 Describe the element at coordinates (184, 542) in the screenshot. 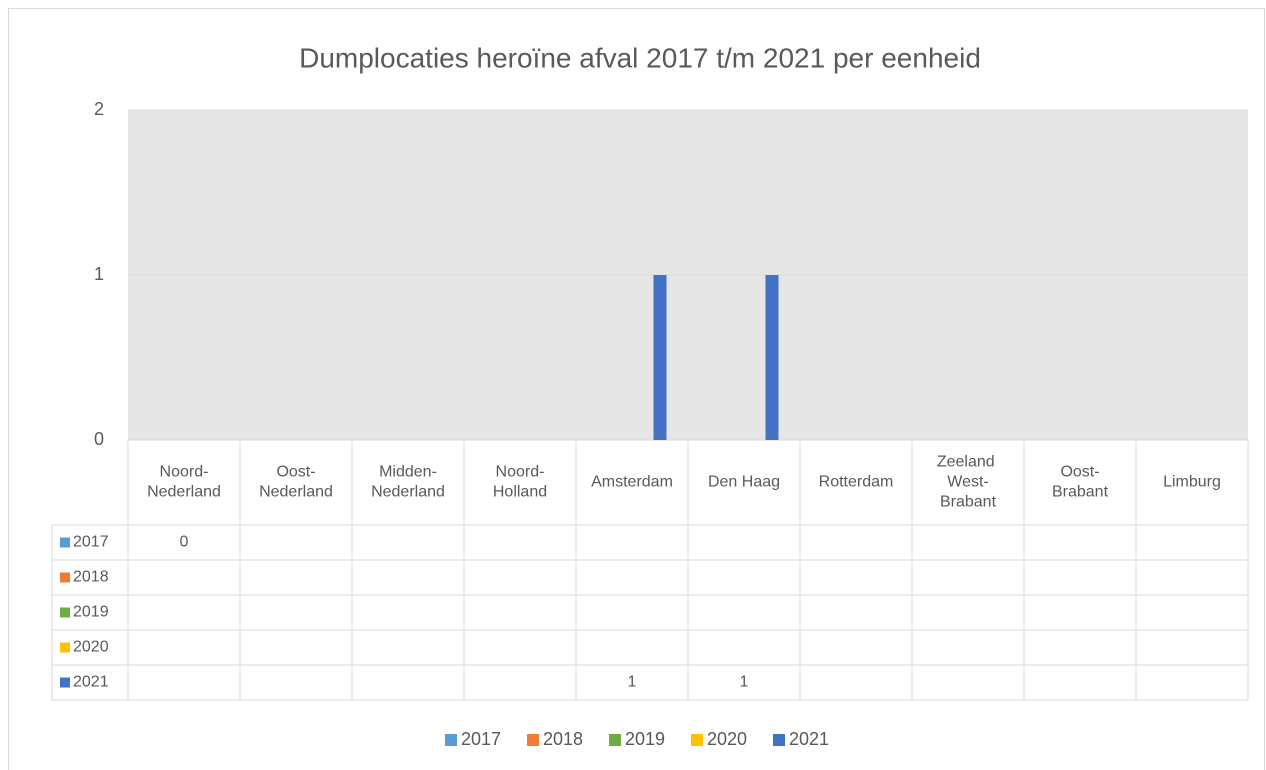

I see `table-value: 0` at that location.